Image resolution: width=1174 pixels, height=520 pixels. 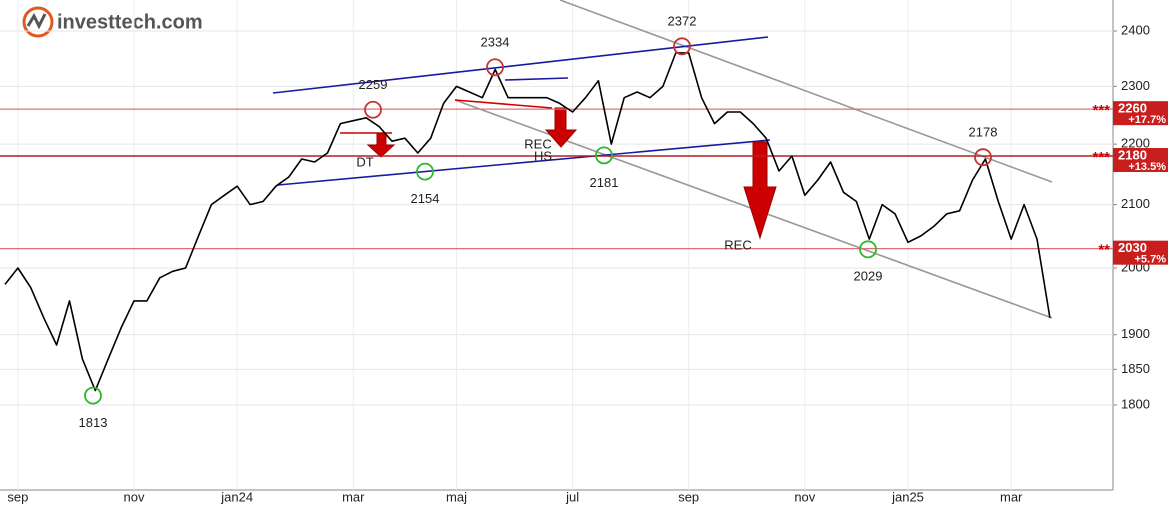 I want to click on logo-icon-line, so click(x=36, y=21).